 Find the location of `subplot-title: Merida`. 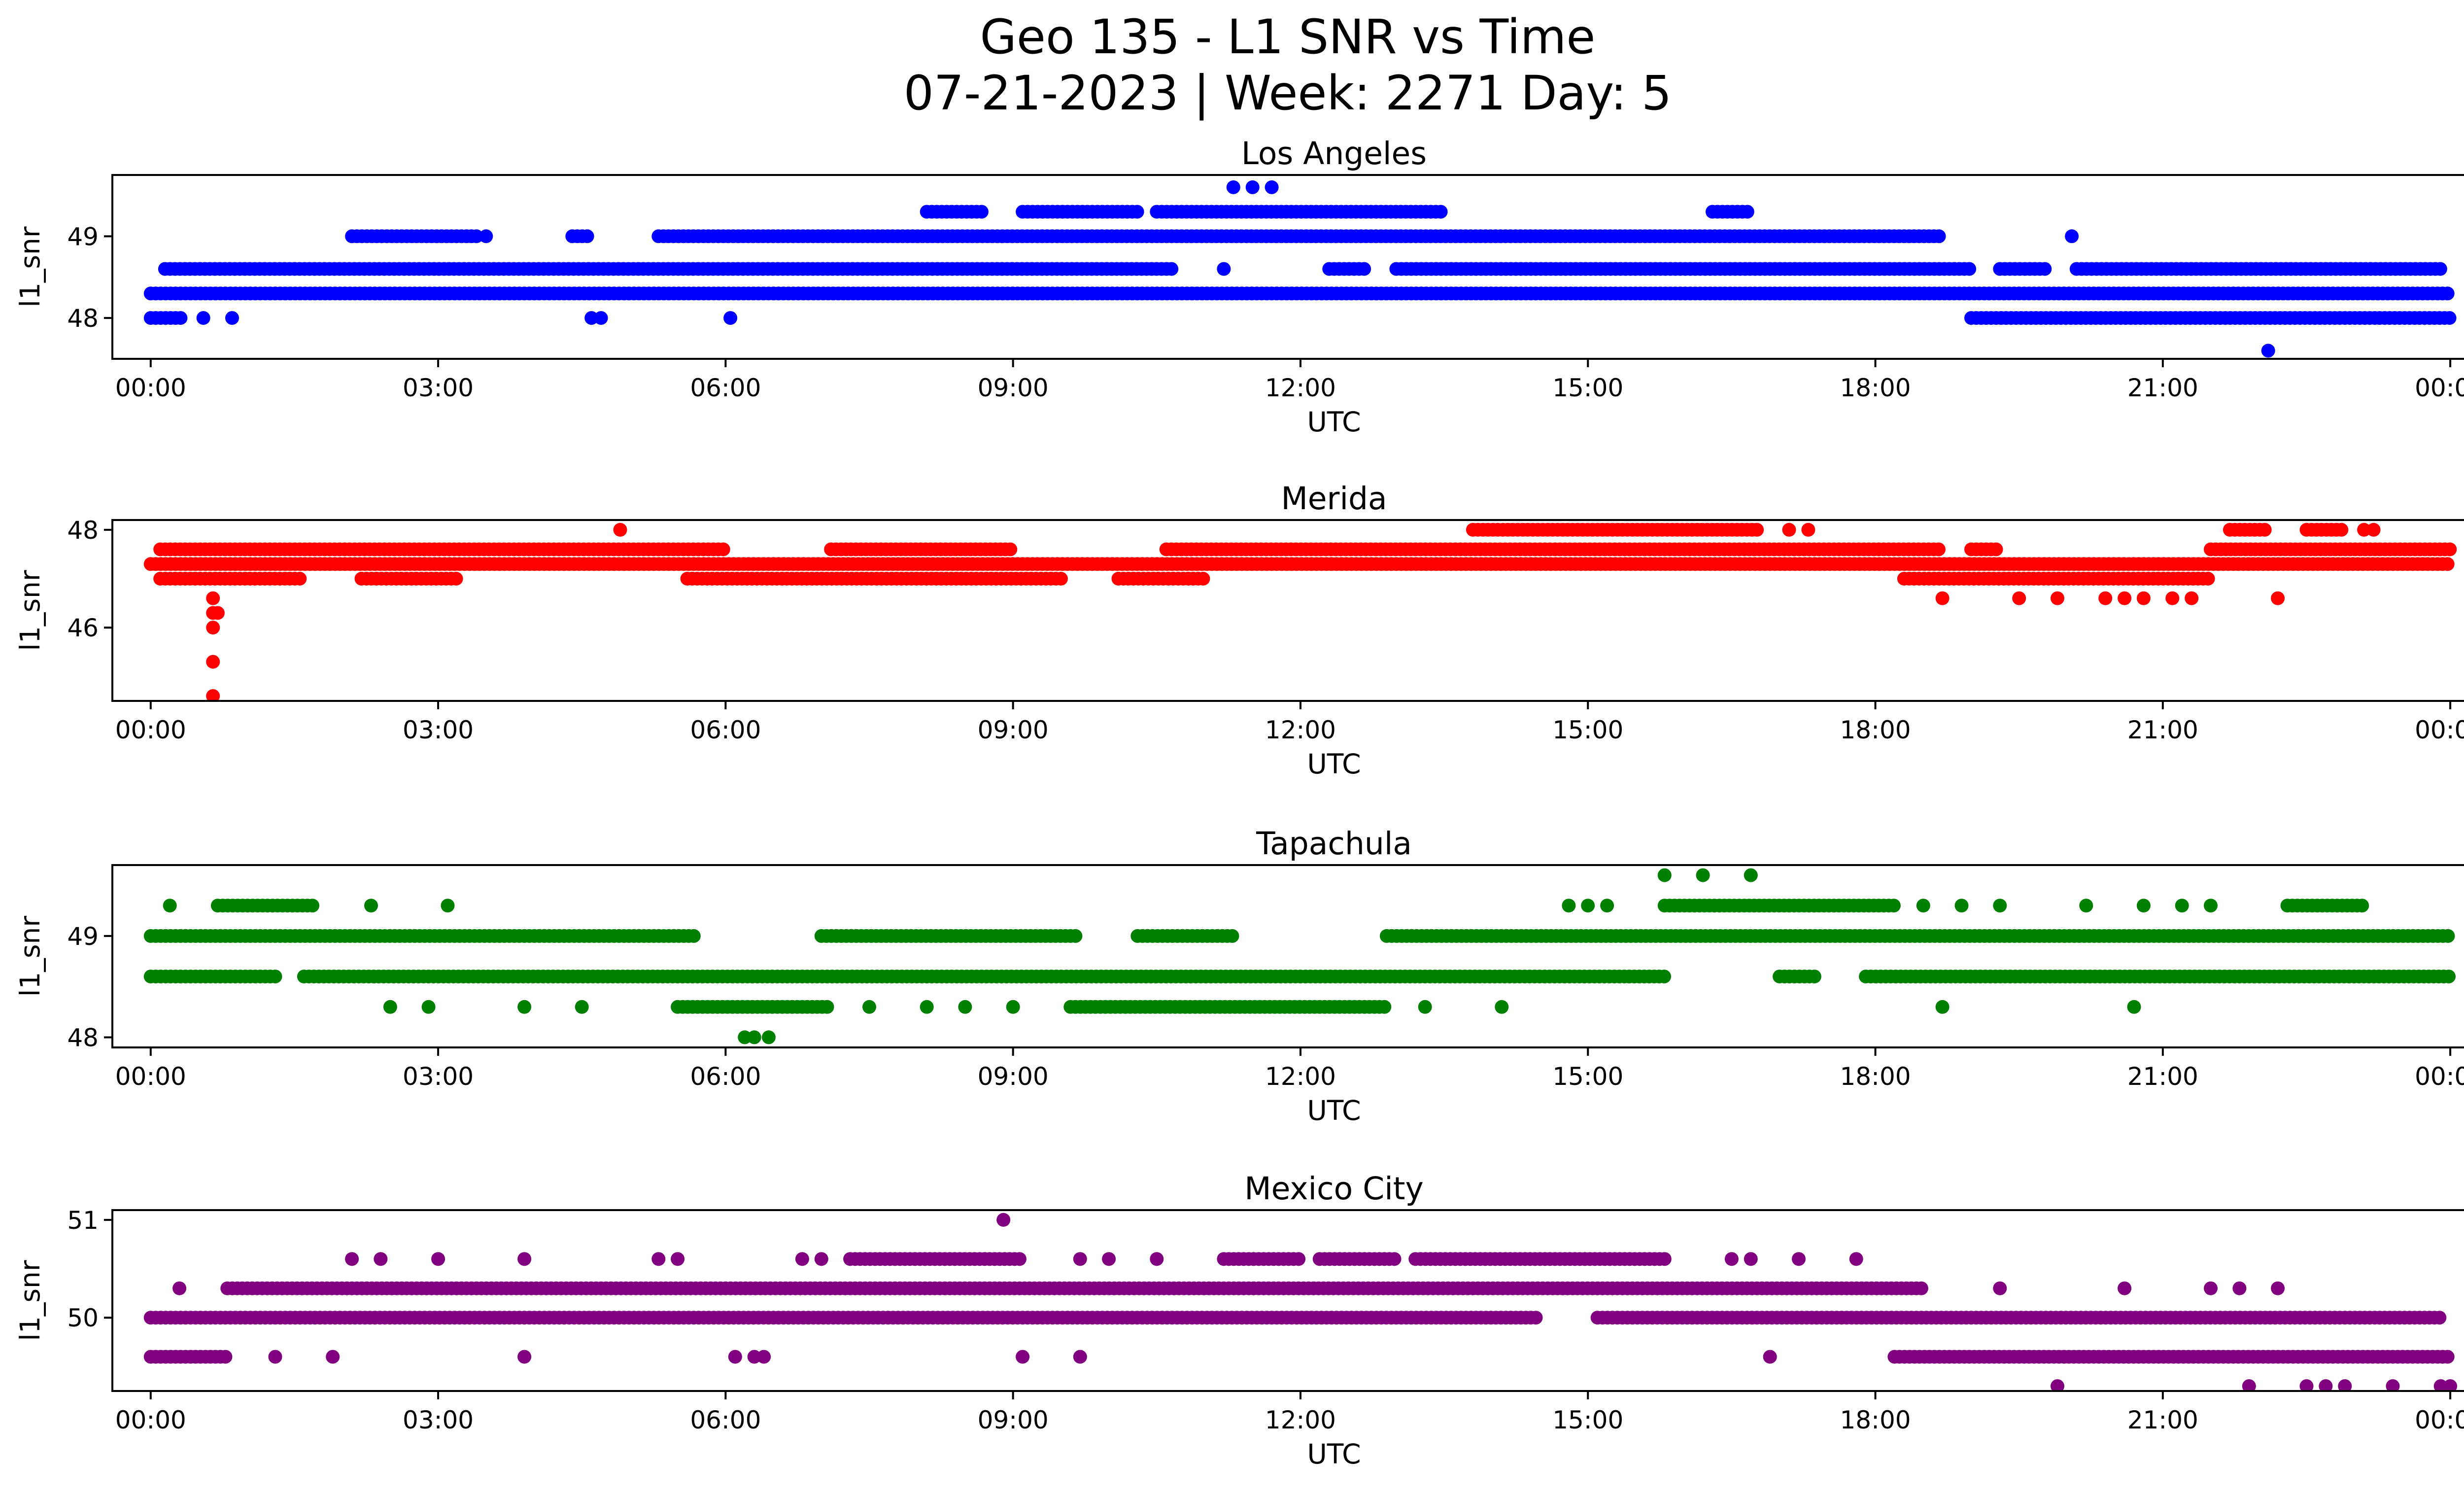

subplot-title: Merida is located at coordinates (1334, 499).